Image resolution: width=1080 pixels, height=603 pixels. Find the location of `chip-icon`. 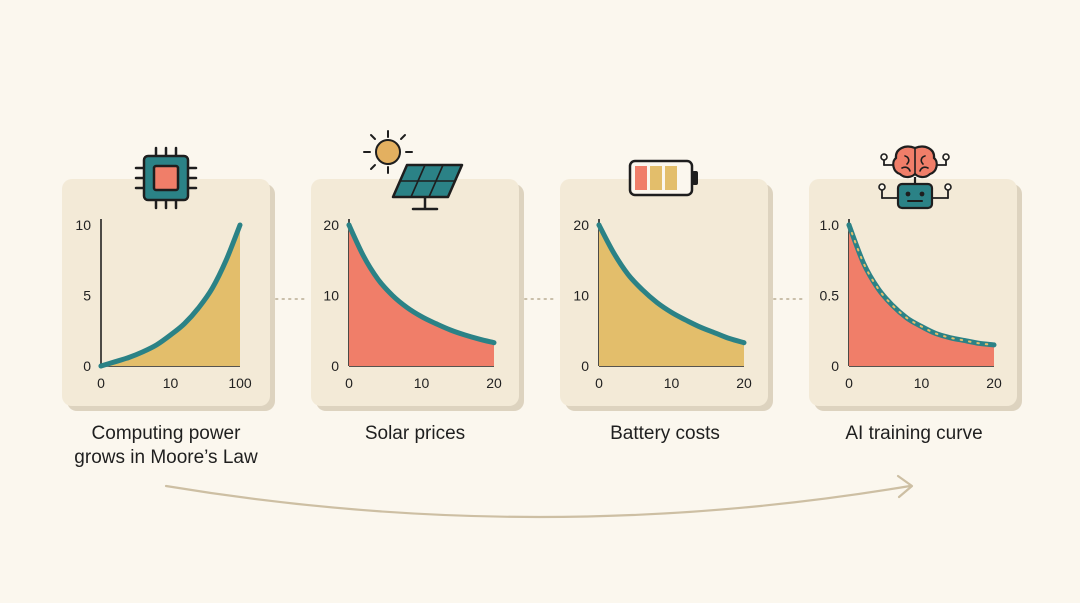

chip-icon is located at coordinates (166, 178).